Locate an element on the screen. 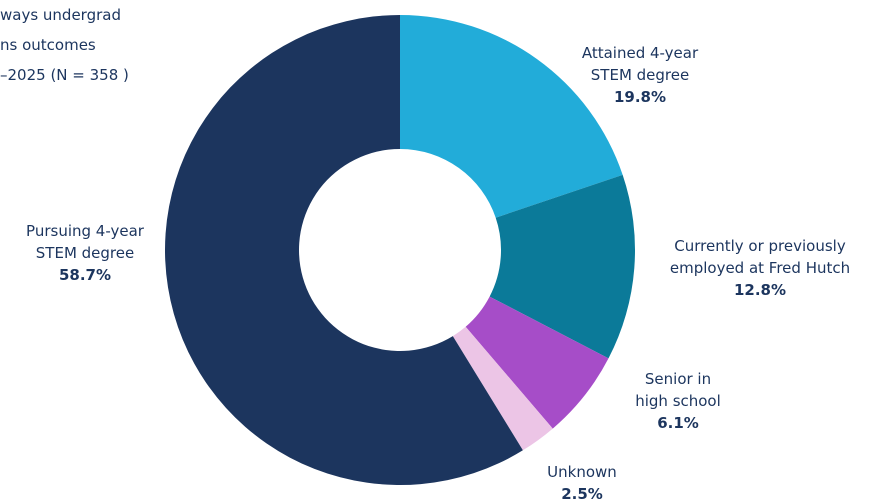 Image resolution: width=884 pixels, height=501 pixels. slice-label: Unknown is located at coordinates (582, 472).